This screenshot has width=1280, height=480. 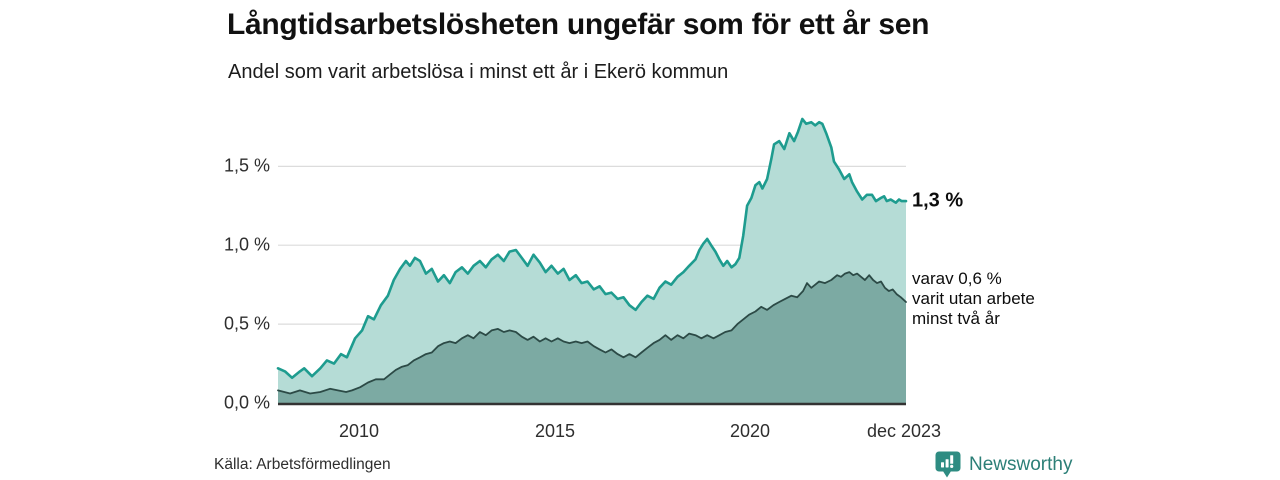 I want to click on x-tick-label: 2015, so click(x=555, y=431).